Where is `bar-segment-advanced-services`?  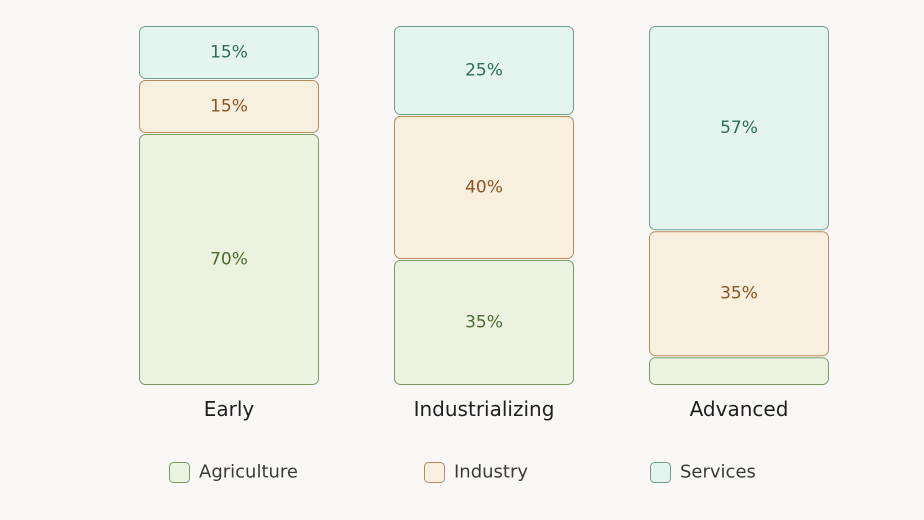
bar-segment-advanced-services is located at coordinates (739, 128).